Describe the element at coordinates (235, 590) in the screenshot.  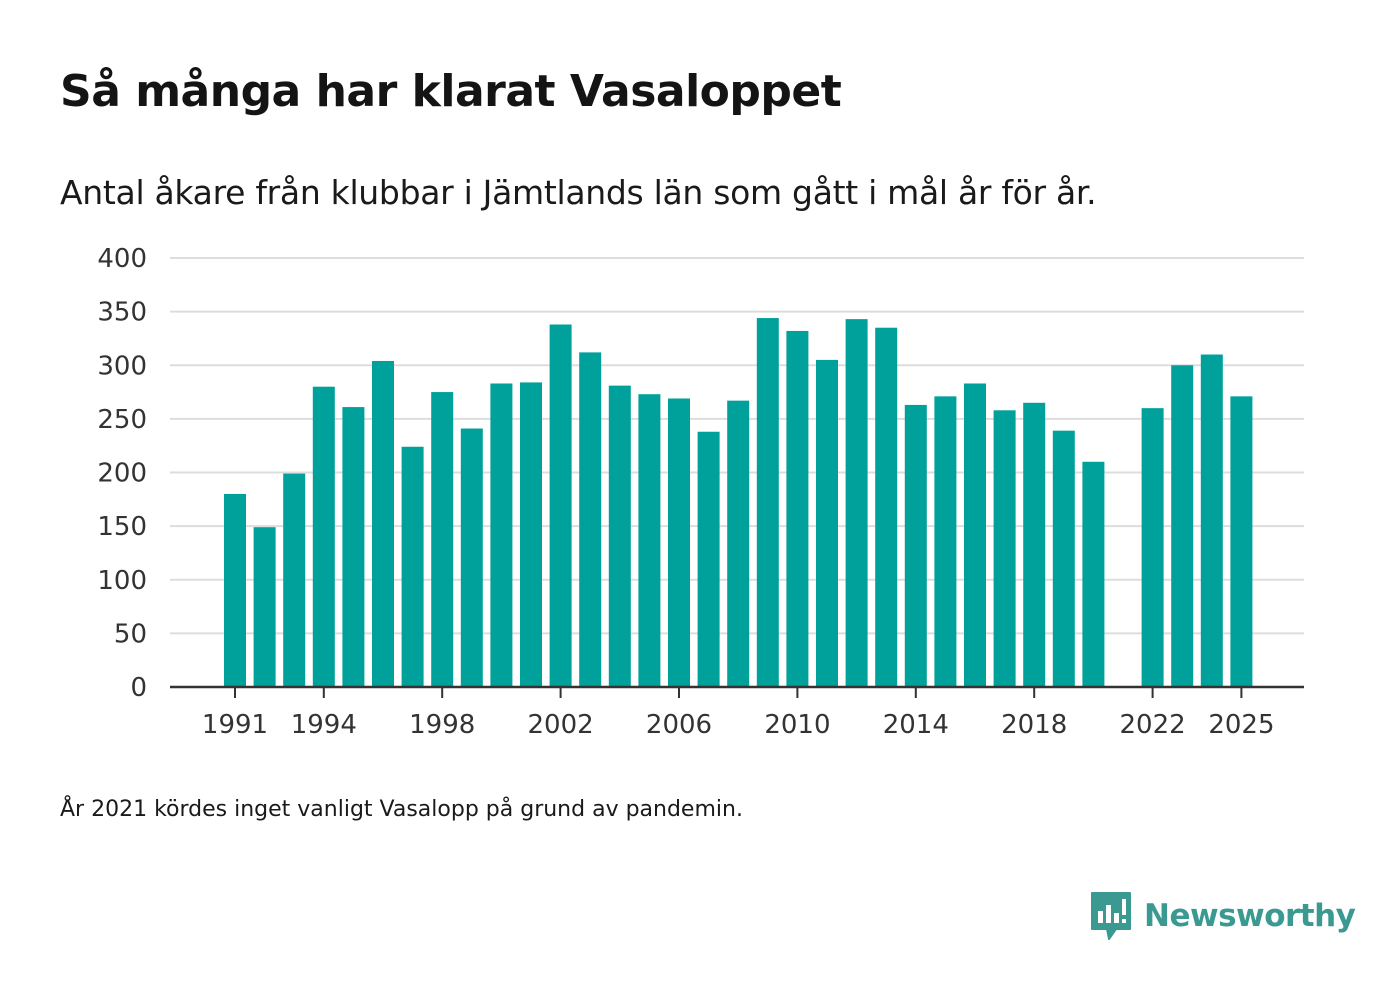
I see `bar-1991` at that location.